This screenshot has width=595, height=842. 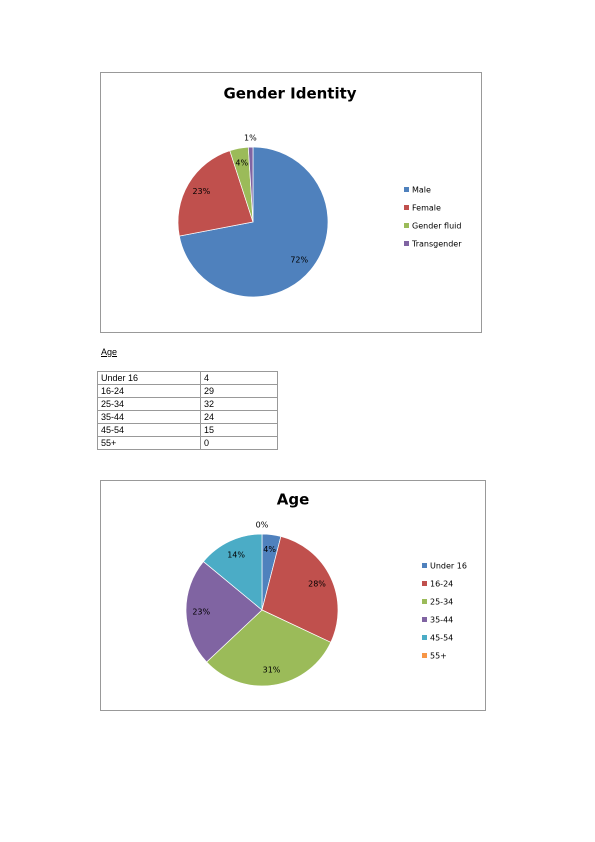 I want to click on legend-label: Male, so click(x=421, y=190).